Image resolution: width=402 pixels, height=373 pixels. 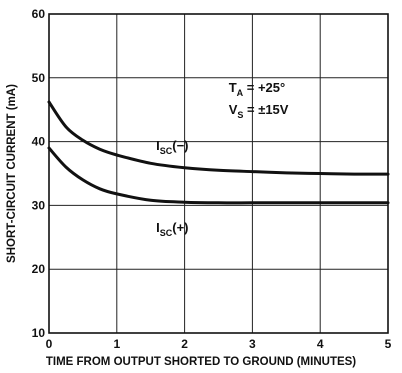 What do you see at coordinates (184, 344) in the screenshot?
I see `x-tick-label: 2` at bounding box center [184, 344].